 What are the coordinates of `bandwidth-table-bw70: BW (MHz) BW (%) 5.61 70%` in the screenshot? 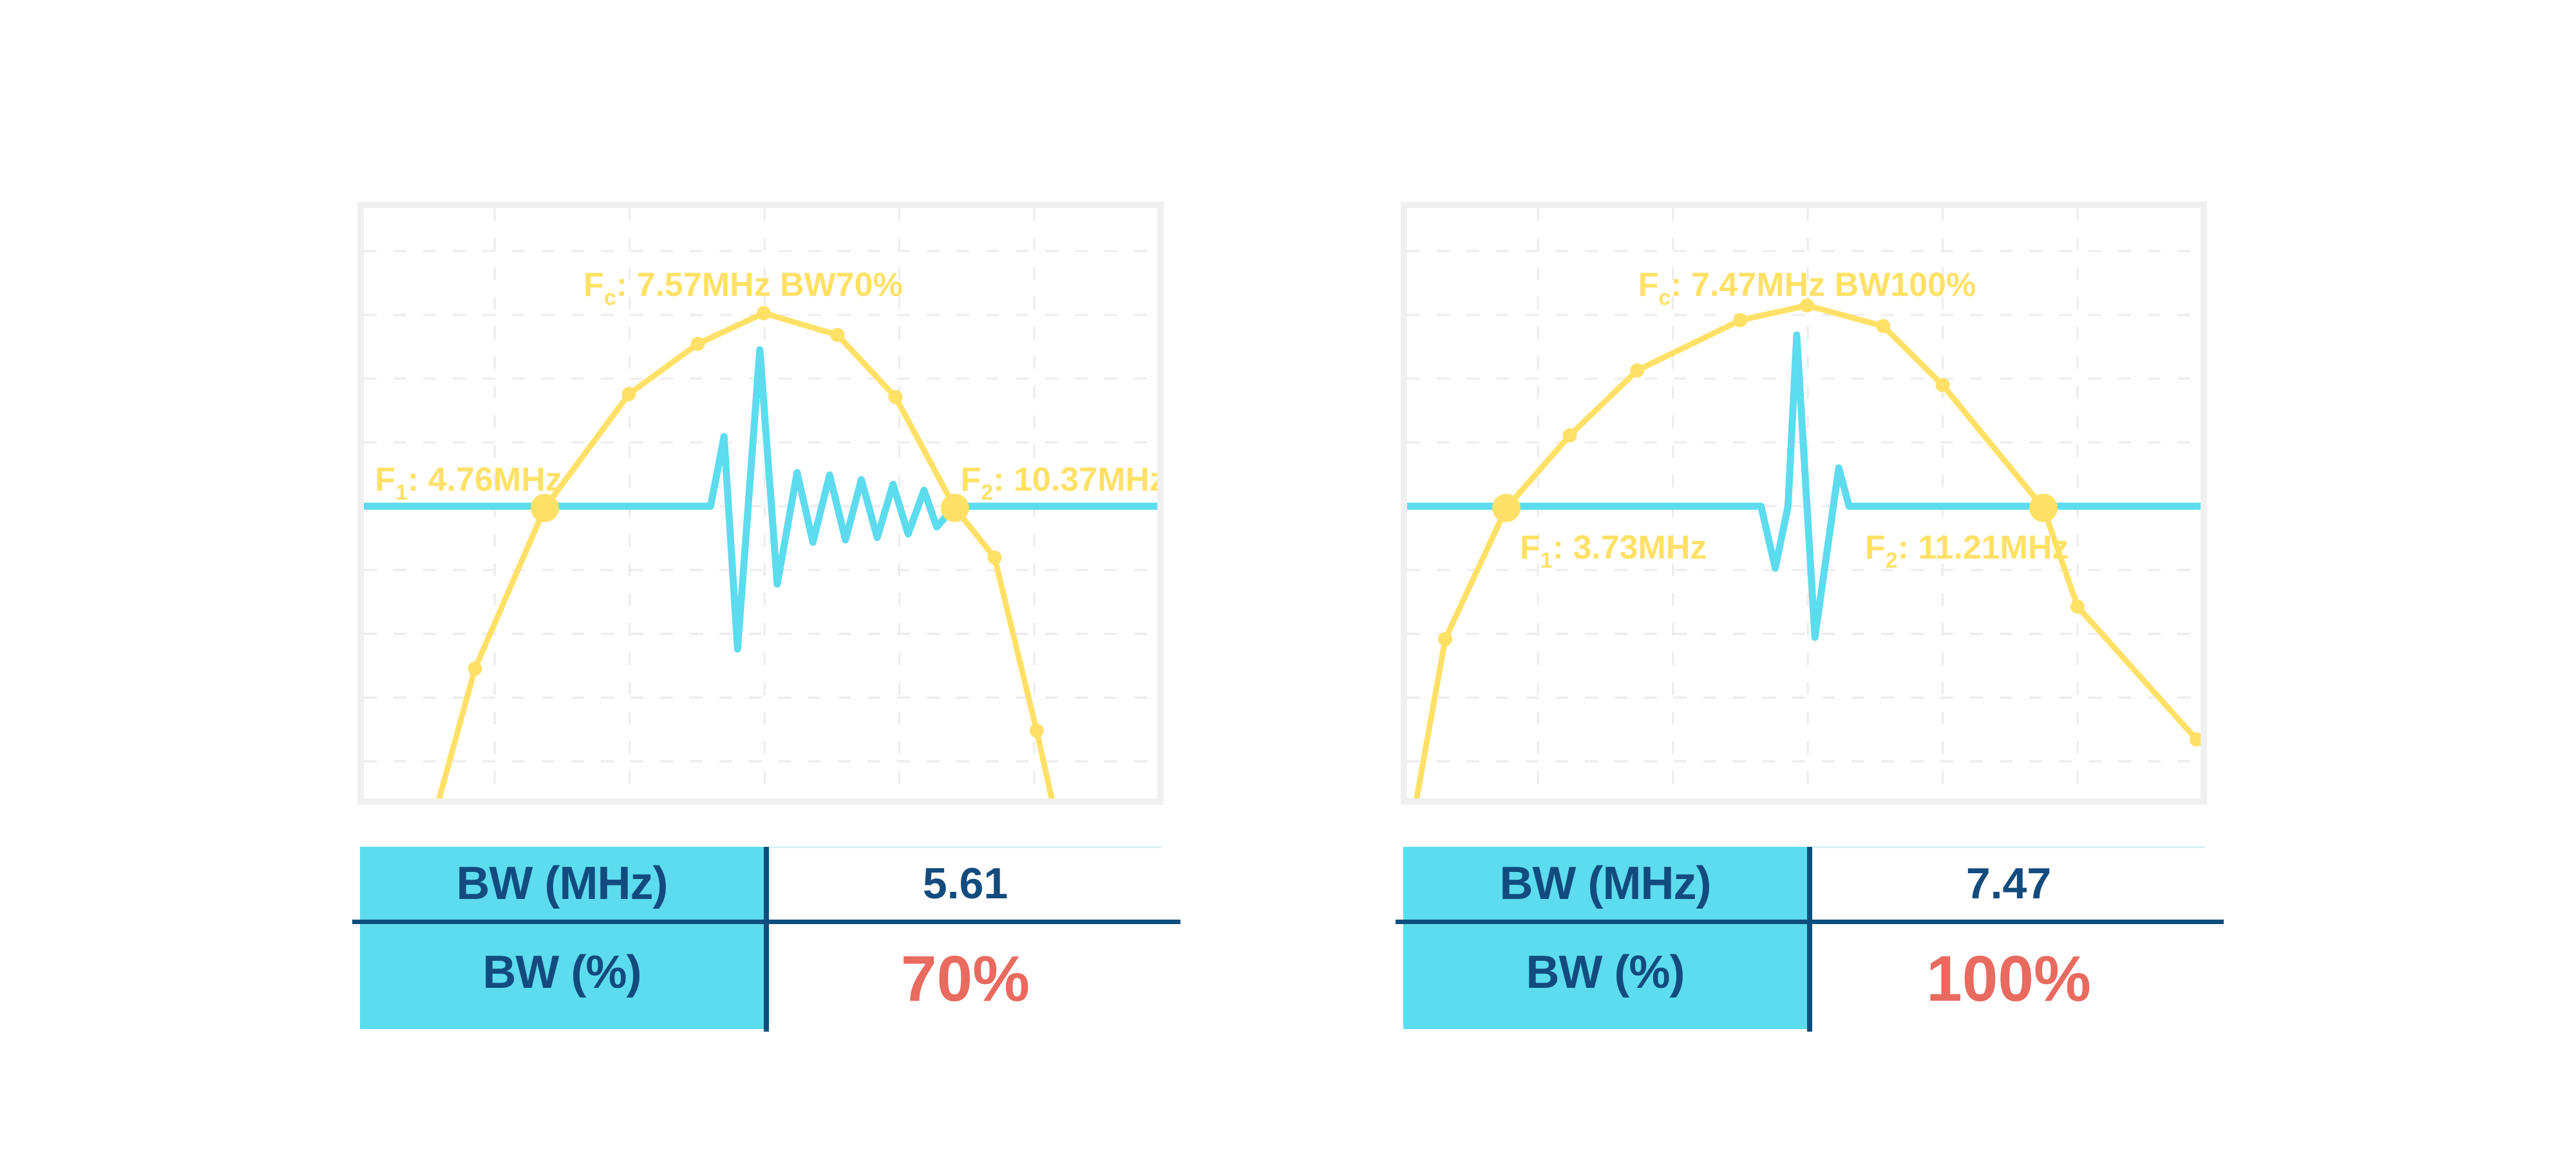 It's located at (767, 942).